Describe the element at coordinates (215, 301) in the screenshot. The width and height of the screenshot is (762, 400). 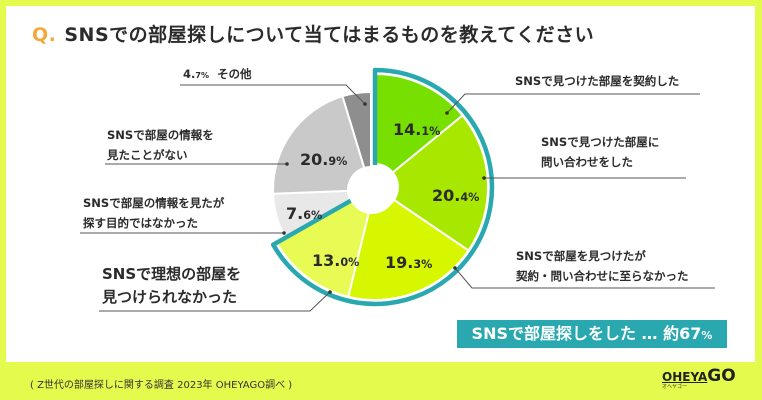
I see `leader-line-s3` at that location.